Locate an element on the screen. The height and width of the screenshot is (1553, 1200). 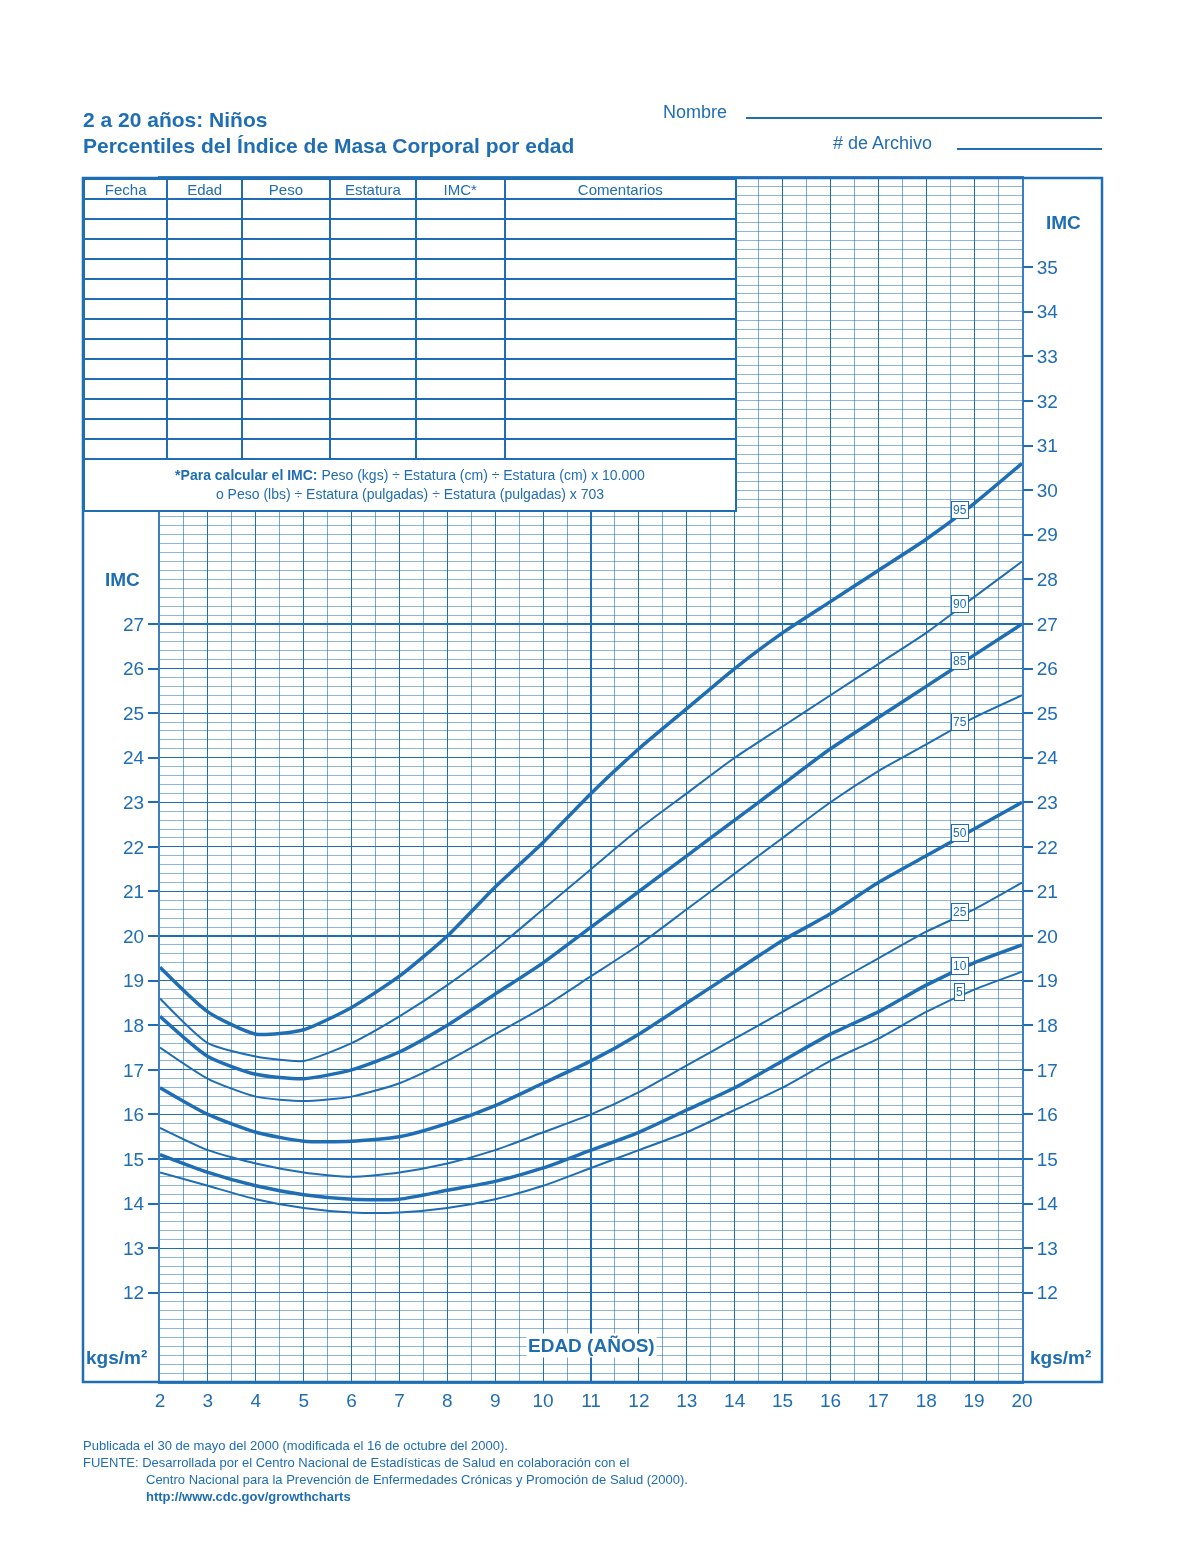
y2-axis-title: IMC is located at coordinates (1064, 222).